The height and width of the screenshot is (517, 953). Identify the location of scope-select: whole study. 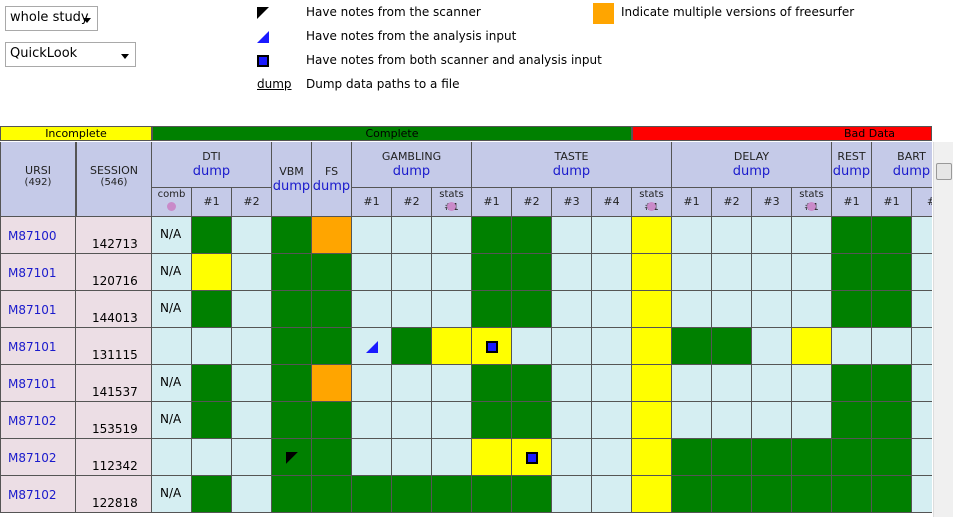
(51, 18).